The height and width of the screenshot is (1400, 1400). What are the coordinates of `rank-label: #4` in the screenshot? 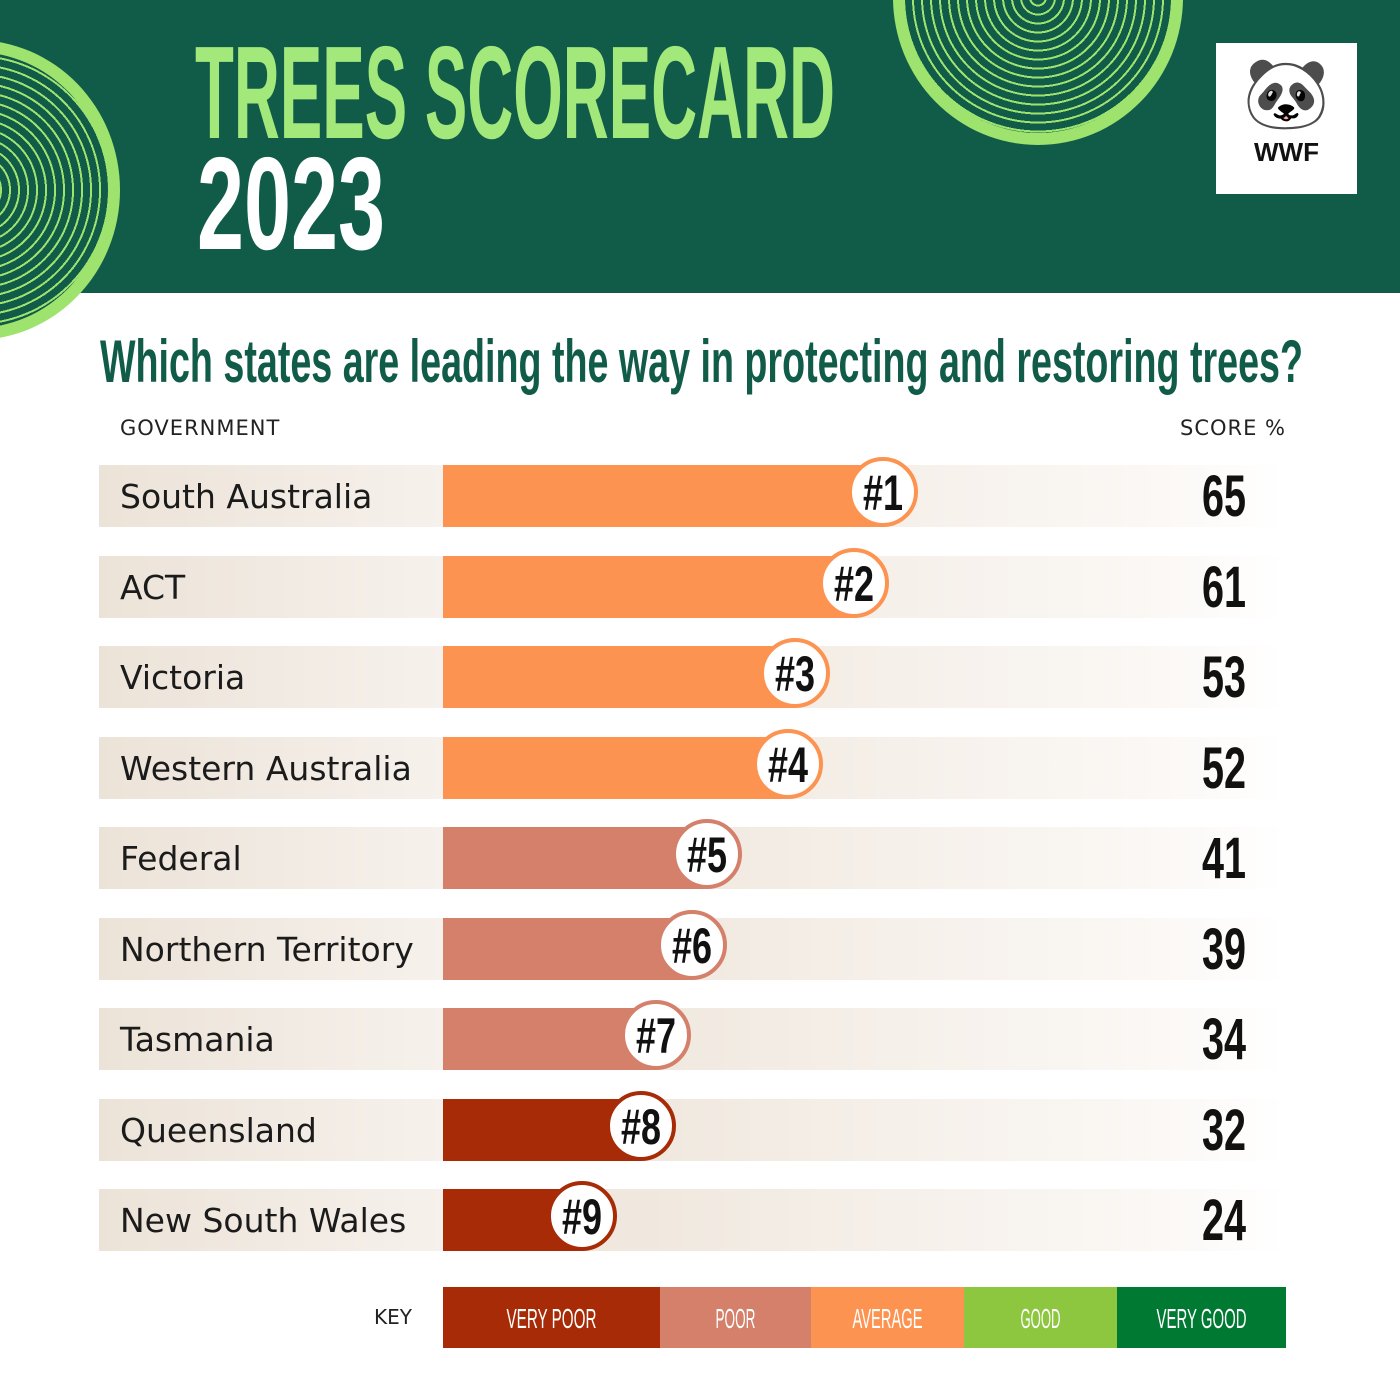 It's located at (788, 765).